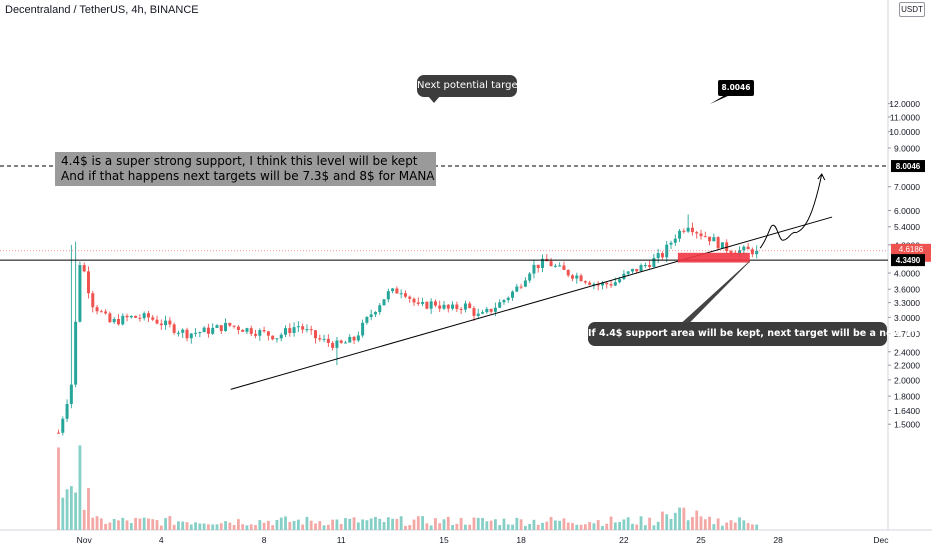 This screenshot has height=550, width=932. What do you see at coordinates (908, 260) in the screenshot?
I see `level-price-label-bg` at bounding box center [908, 260].